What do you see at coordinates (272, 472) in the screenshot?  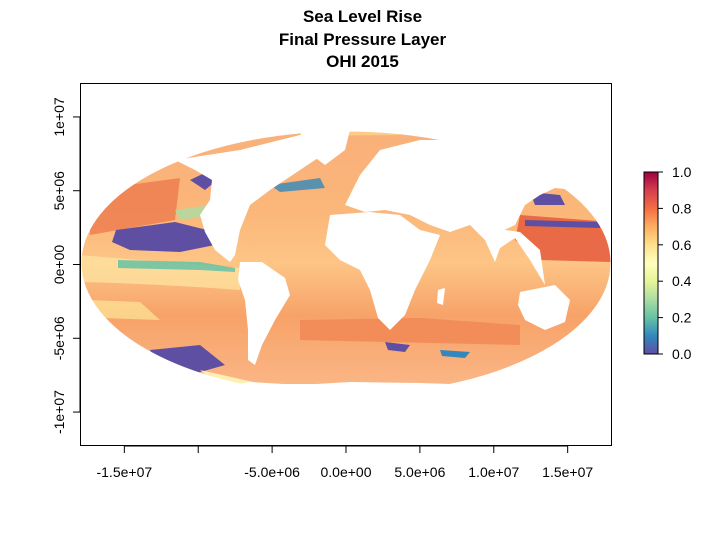 I see `x-tick-label: -5.0e+06` at bounding box center [272, 472].